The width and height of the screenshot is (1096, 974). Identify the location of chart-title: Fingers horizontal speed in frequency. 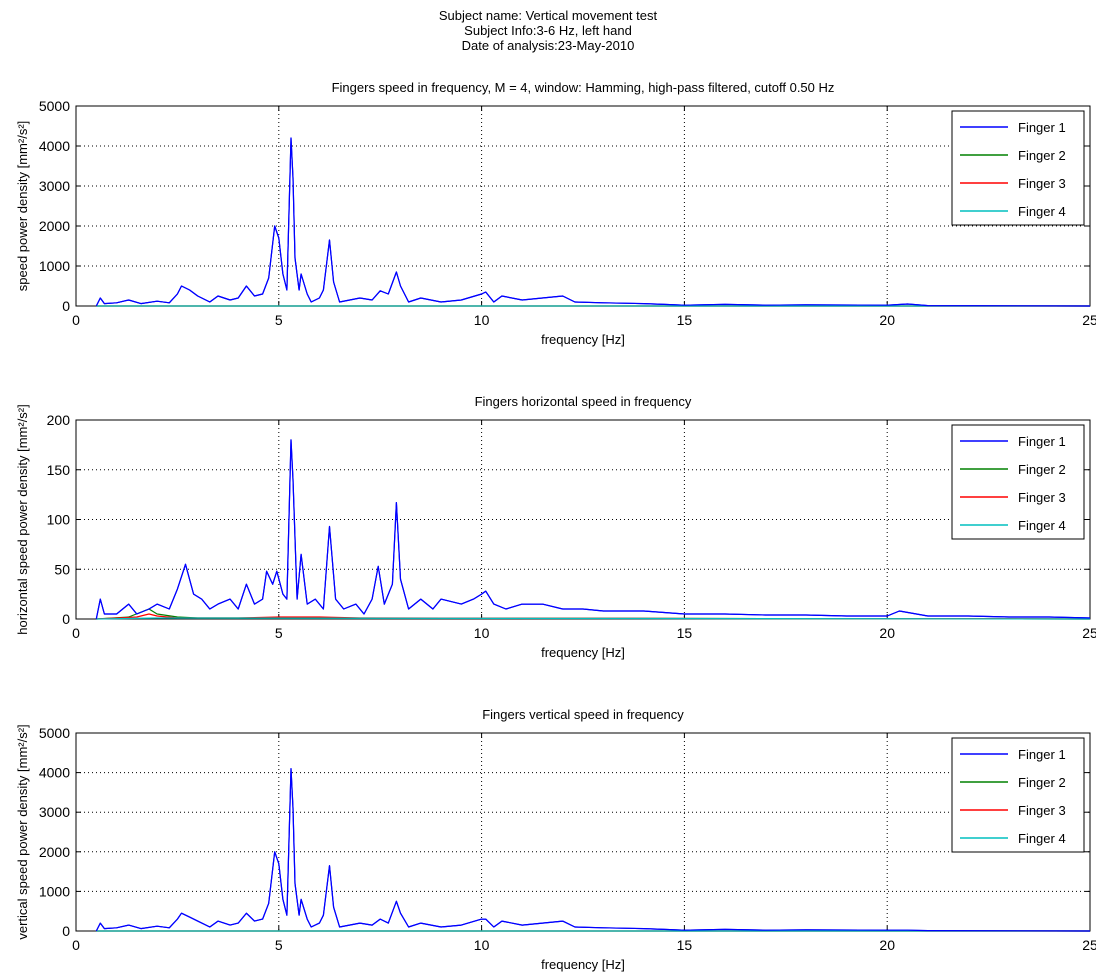
(583, 401).